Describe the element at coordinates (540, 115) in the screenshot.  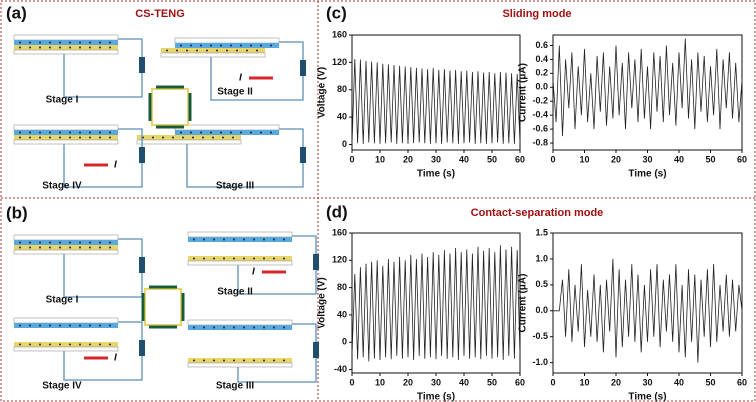
I see `y-tick-label: -0.4` at that location.